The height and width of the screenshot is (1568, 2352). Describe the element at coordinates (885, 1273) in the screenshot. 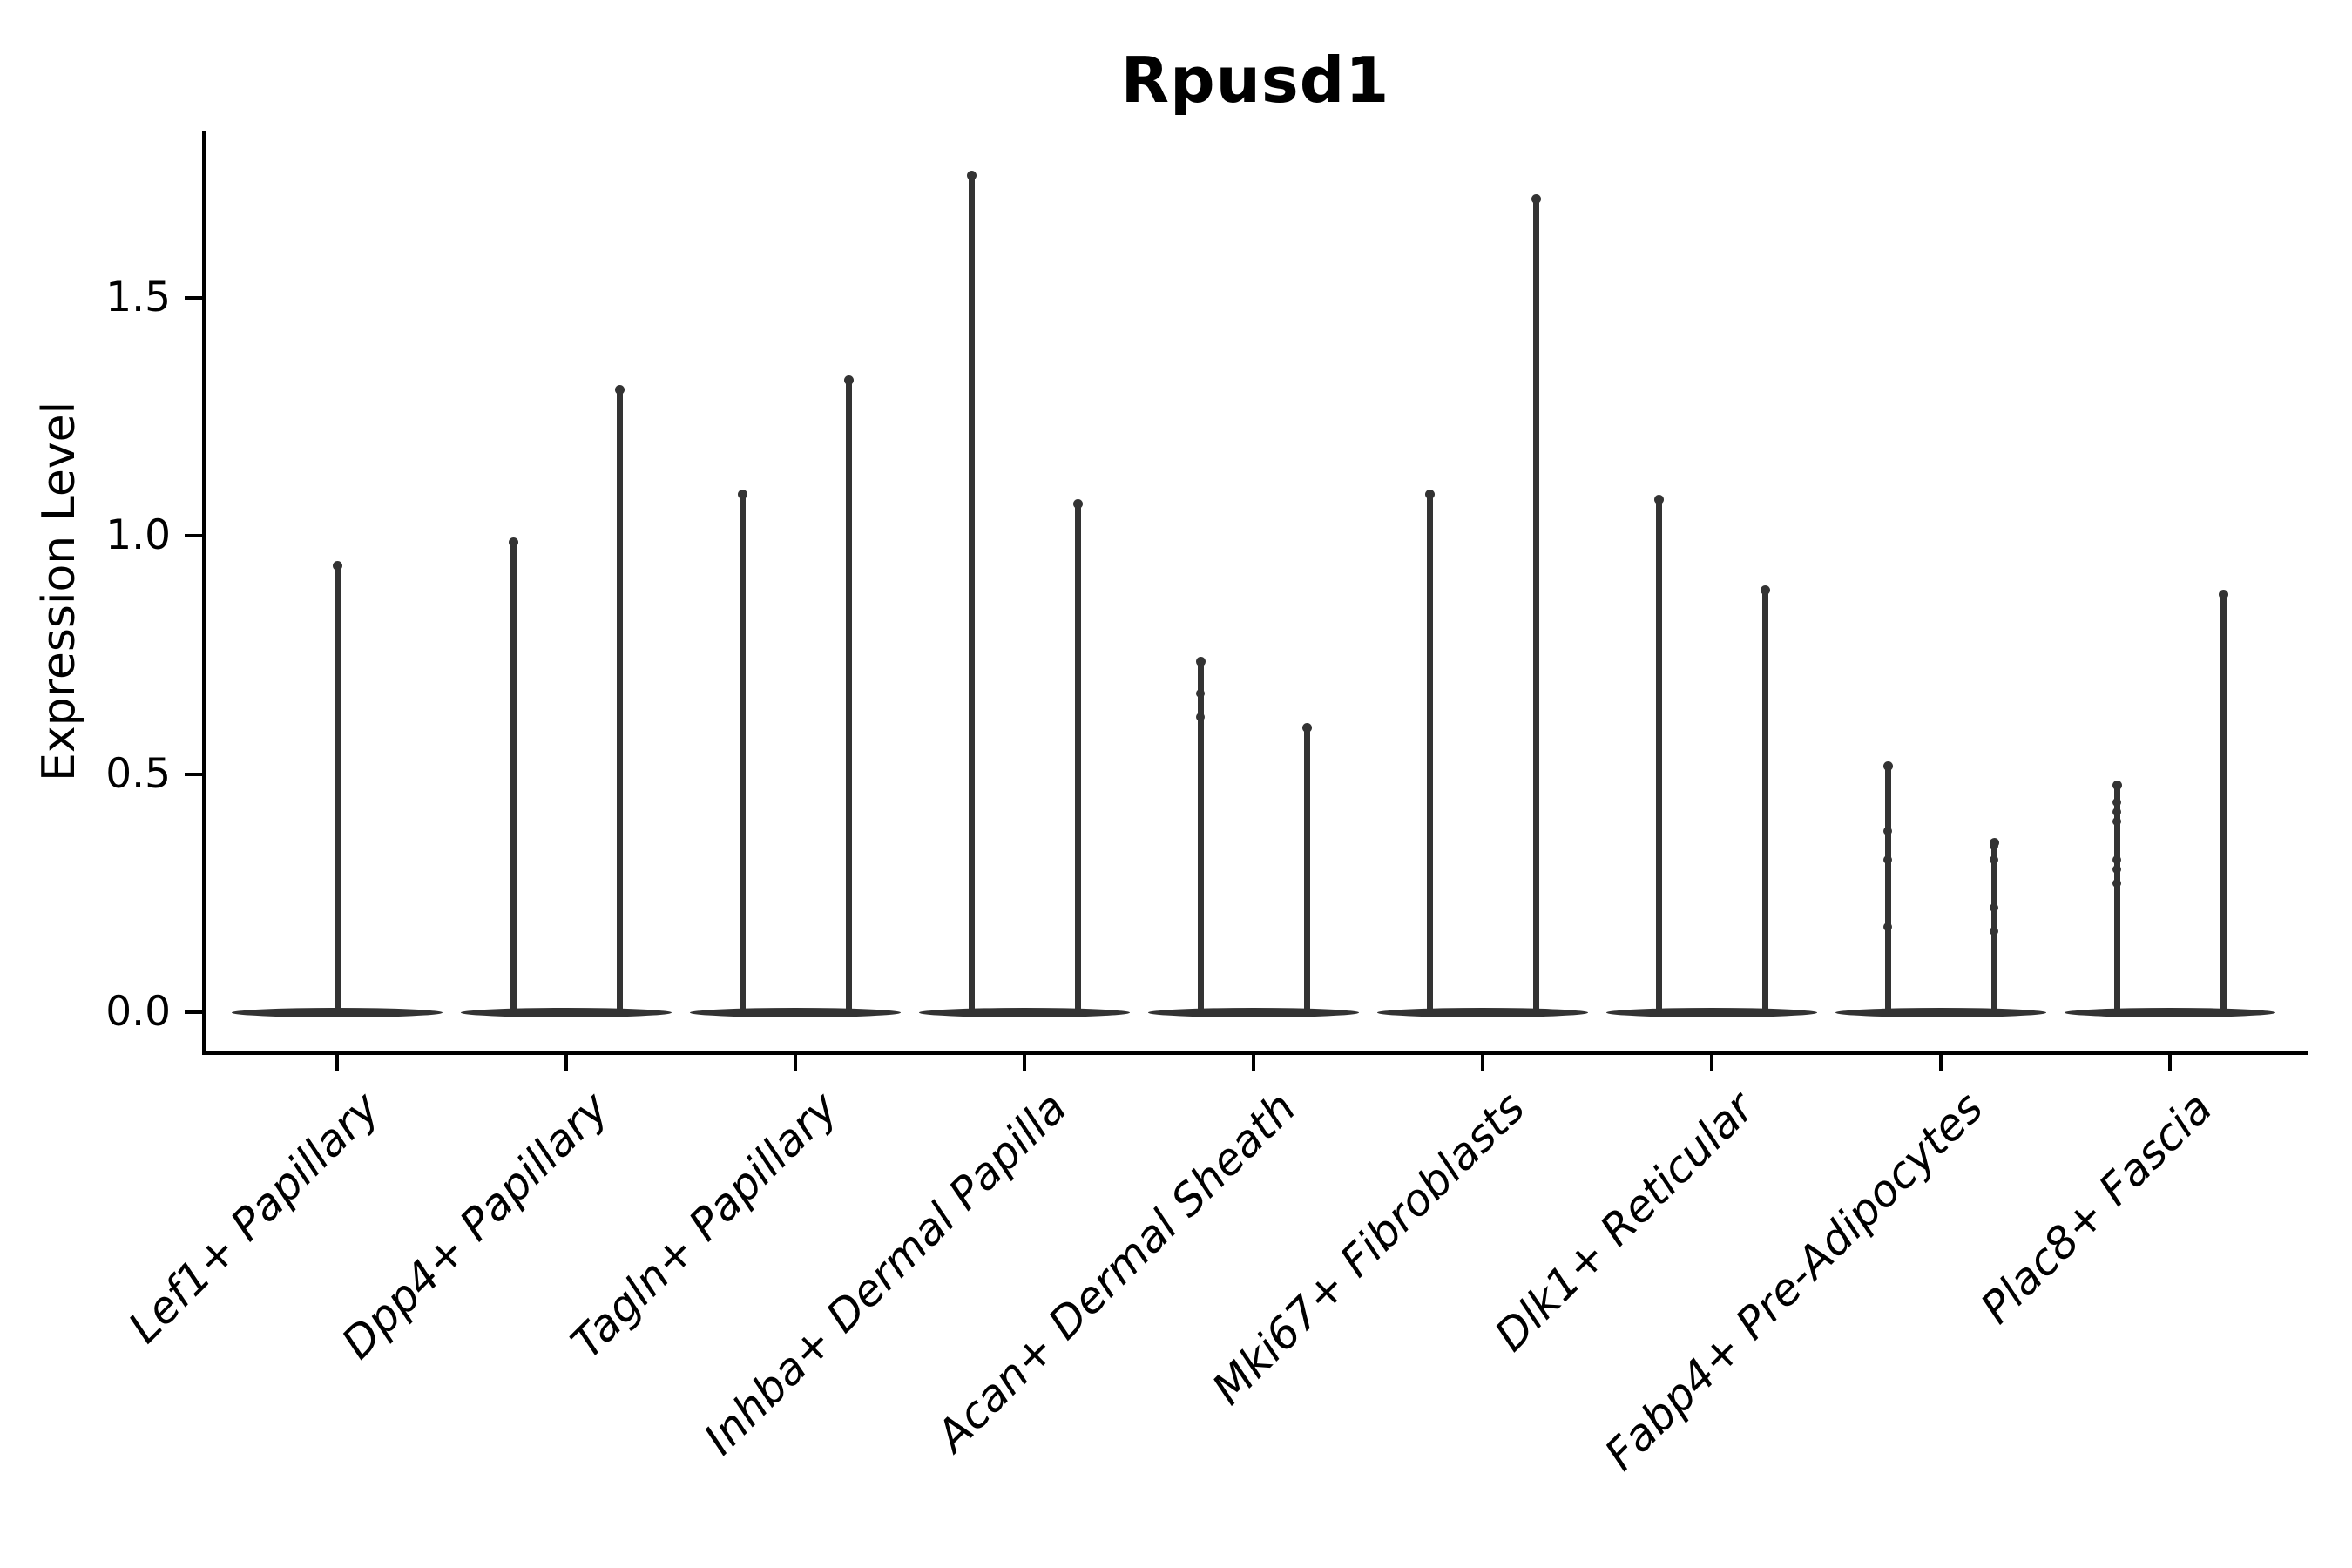

I see `x-tick-label: Inhba+ Dermal Papilla` at that location.